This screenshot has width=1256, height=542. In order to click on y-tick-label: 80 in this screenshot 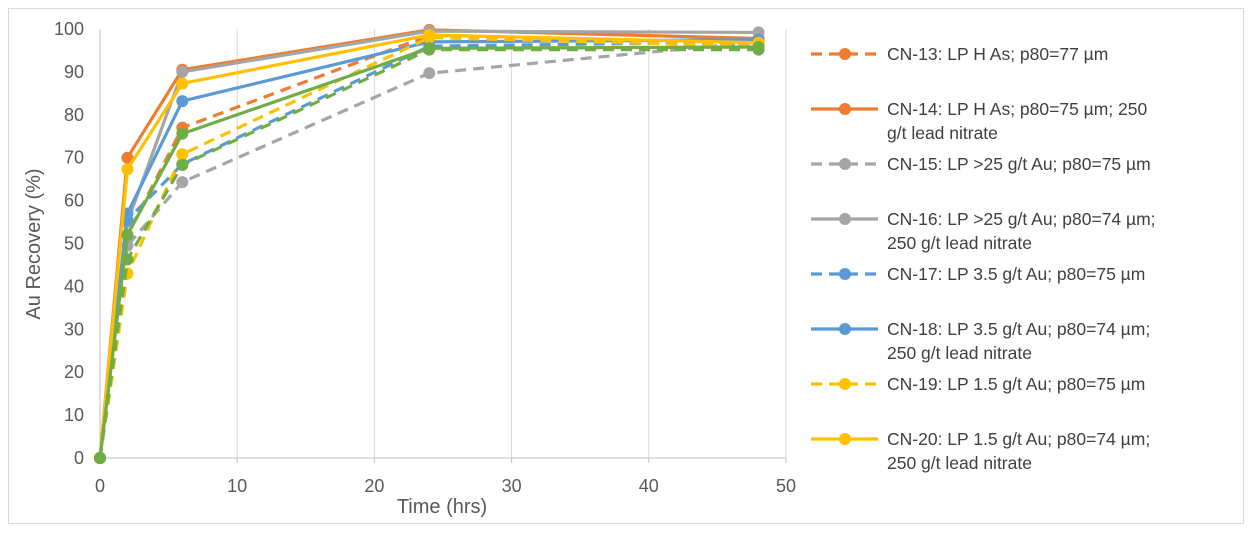, I will do `click(74, 115)`.